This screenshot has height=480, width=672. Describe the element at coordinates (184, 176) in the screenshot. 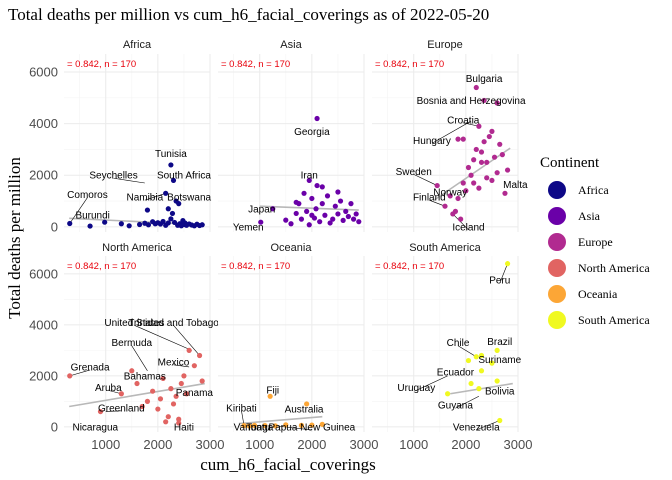

I see `point-label: South Africa` at that location.